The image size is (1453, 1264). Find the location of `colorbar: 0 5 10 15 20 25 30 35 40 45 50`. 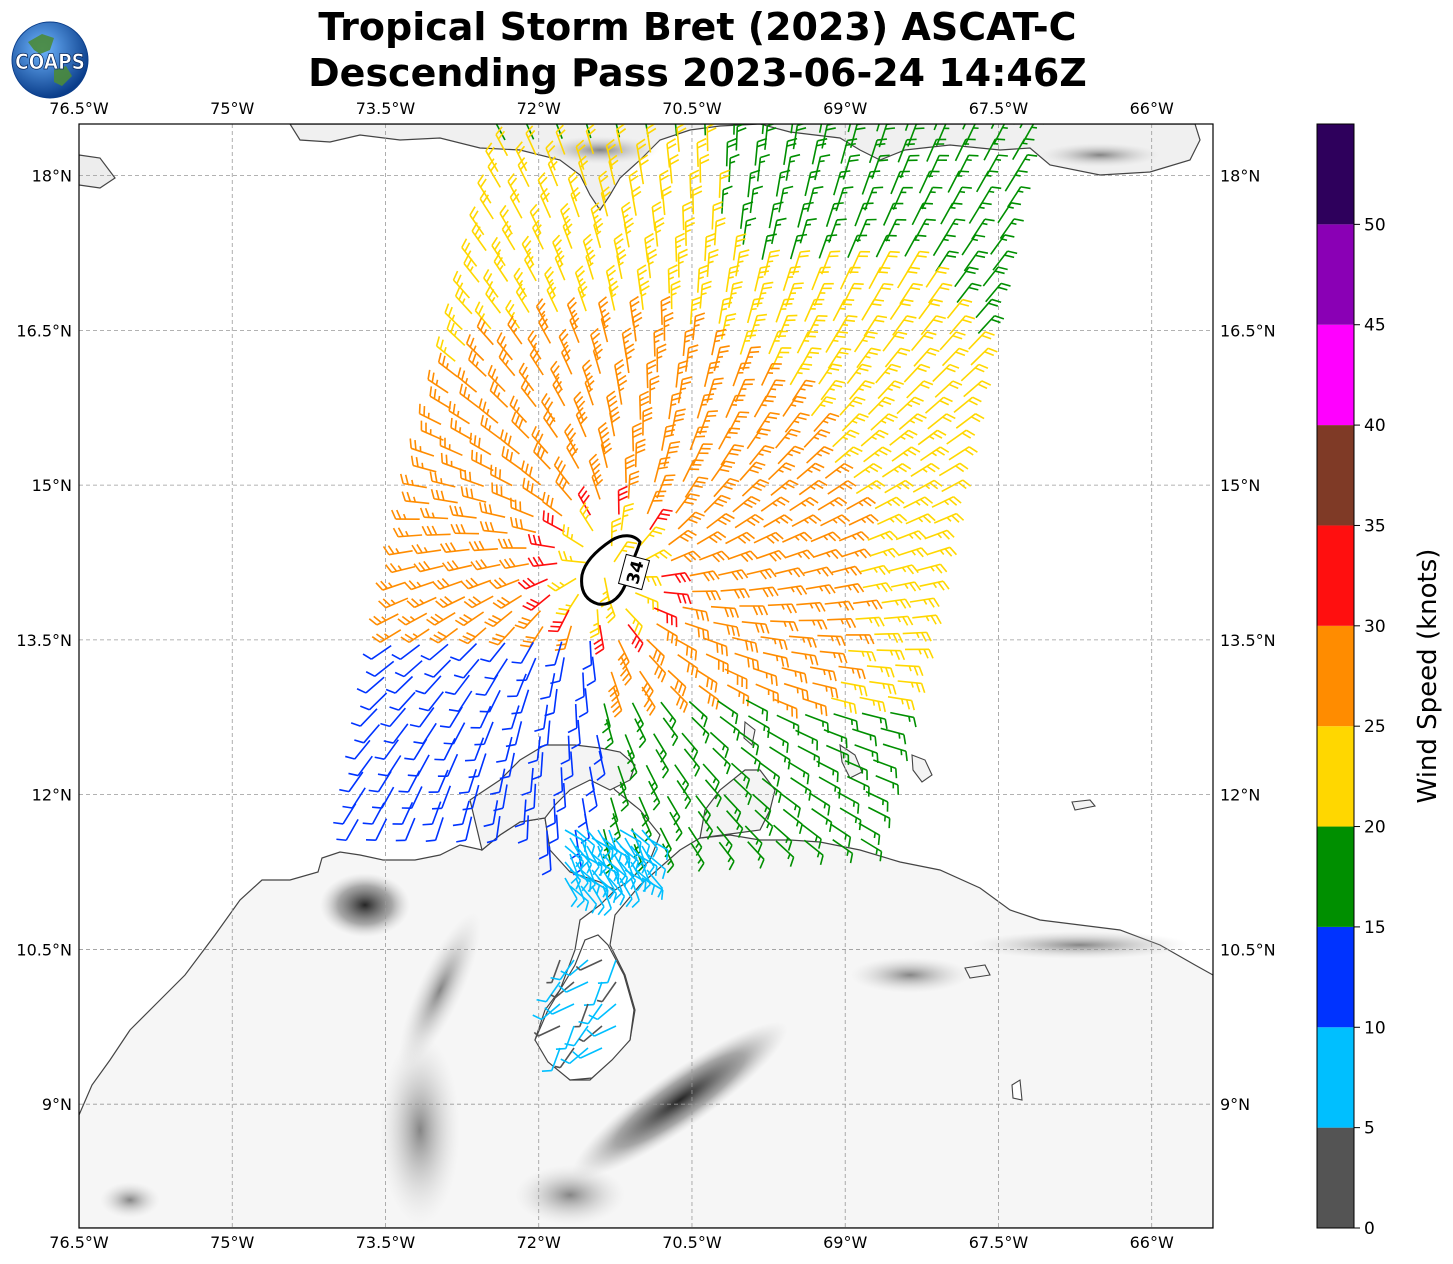

colorbar: 0 5 10 15 20 25 30 35 40 45 50 is located at coordinates (1351, 681).